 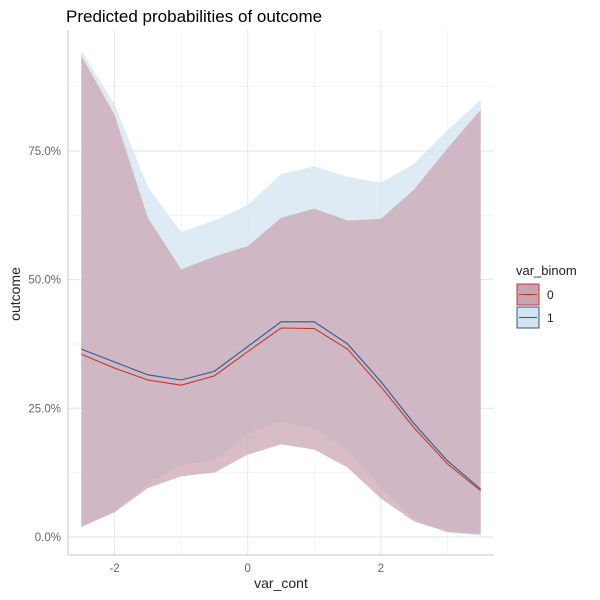 What do you see at coordinates (48, 538) in the screenshot?
I see `y-tick-label: 0.0%` at bounding box center [48, 538].